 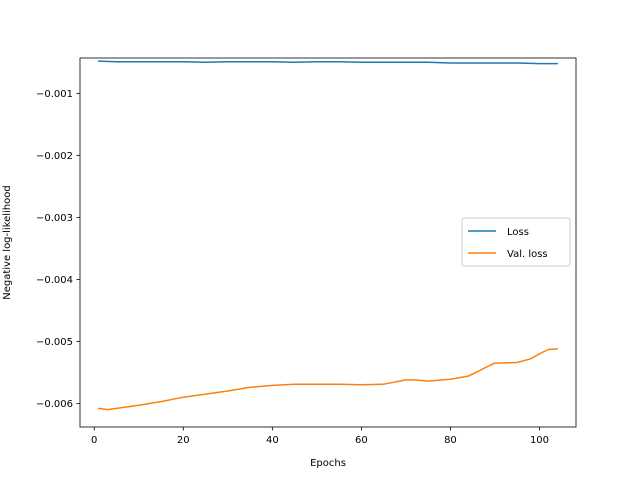 What do you see at coordinates (183, 440) in the screenshot?
I see `x-tick-label: 20` at bounding box center [183, 440].